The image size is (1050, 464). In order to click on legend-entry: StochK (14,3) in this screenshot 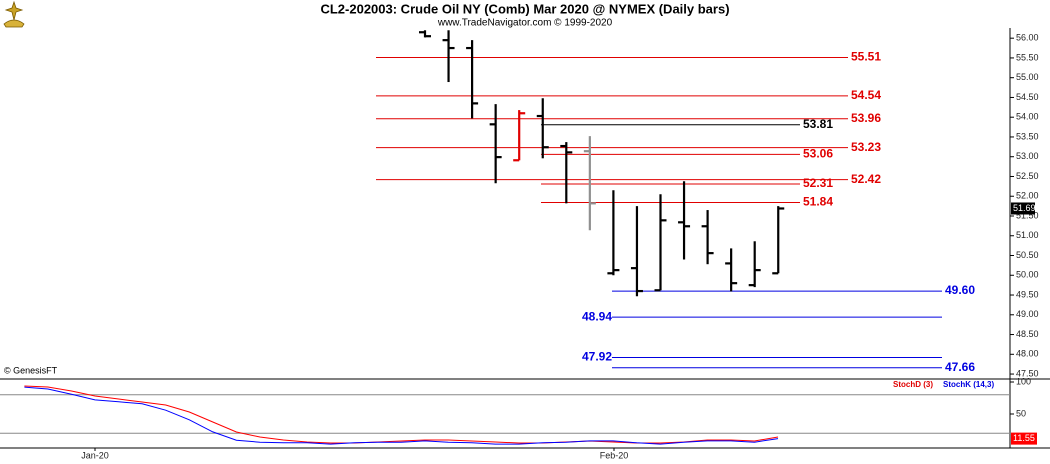, I will do `click(968, 384)`.